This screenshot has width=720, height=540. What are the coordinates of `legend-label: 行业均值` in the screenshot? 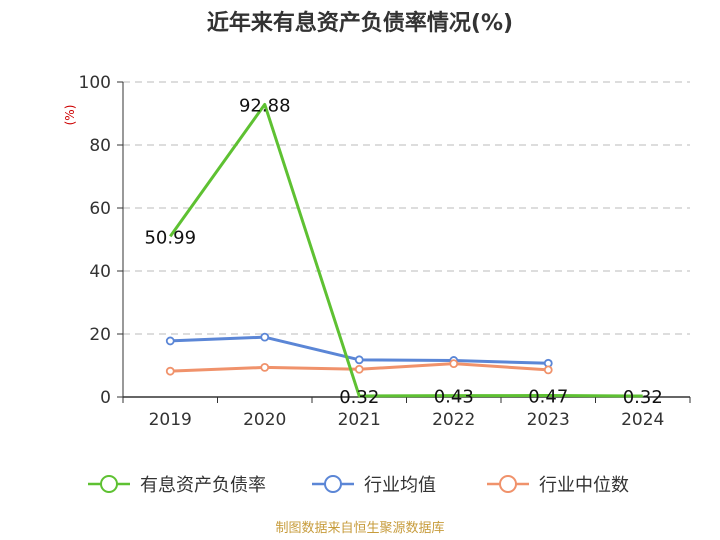 It's located at (400, 485).